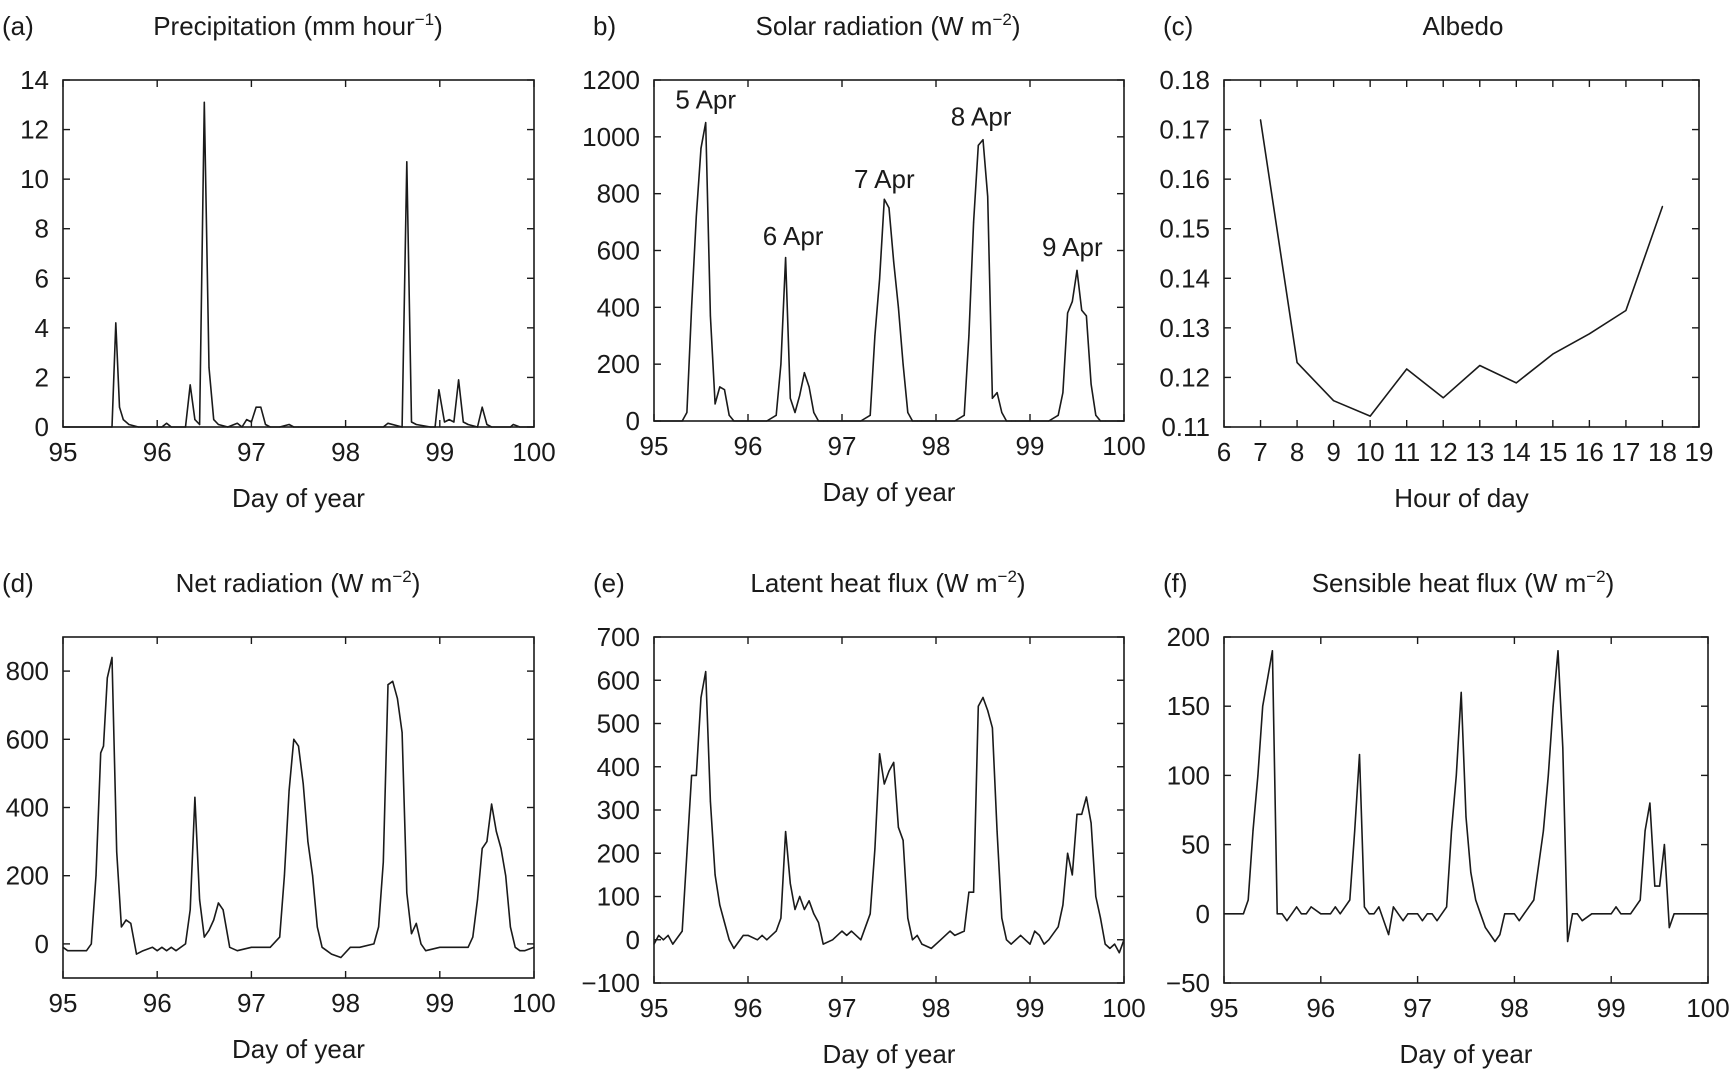 Image resolution: width=1733 pixels, height=1078 pixels. Describe the element at coordinates (1514, 1008) in the screenshot. I see `x-tick-label: 98` at that location.